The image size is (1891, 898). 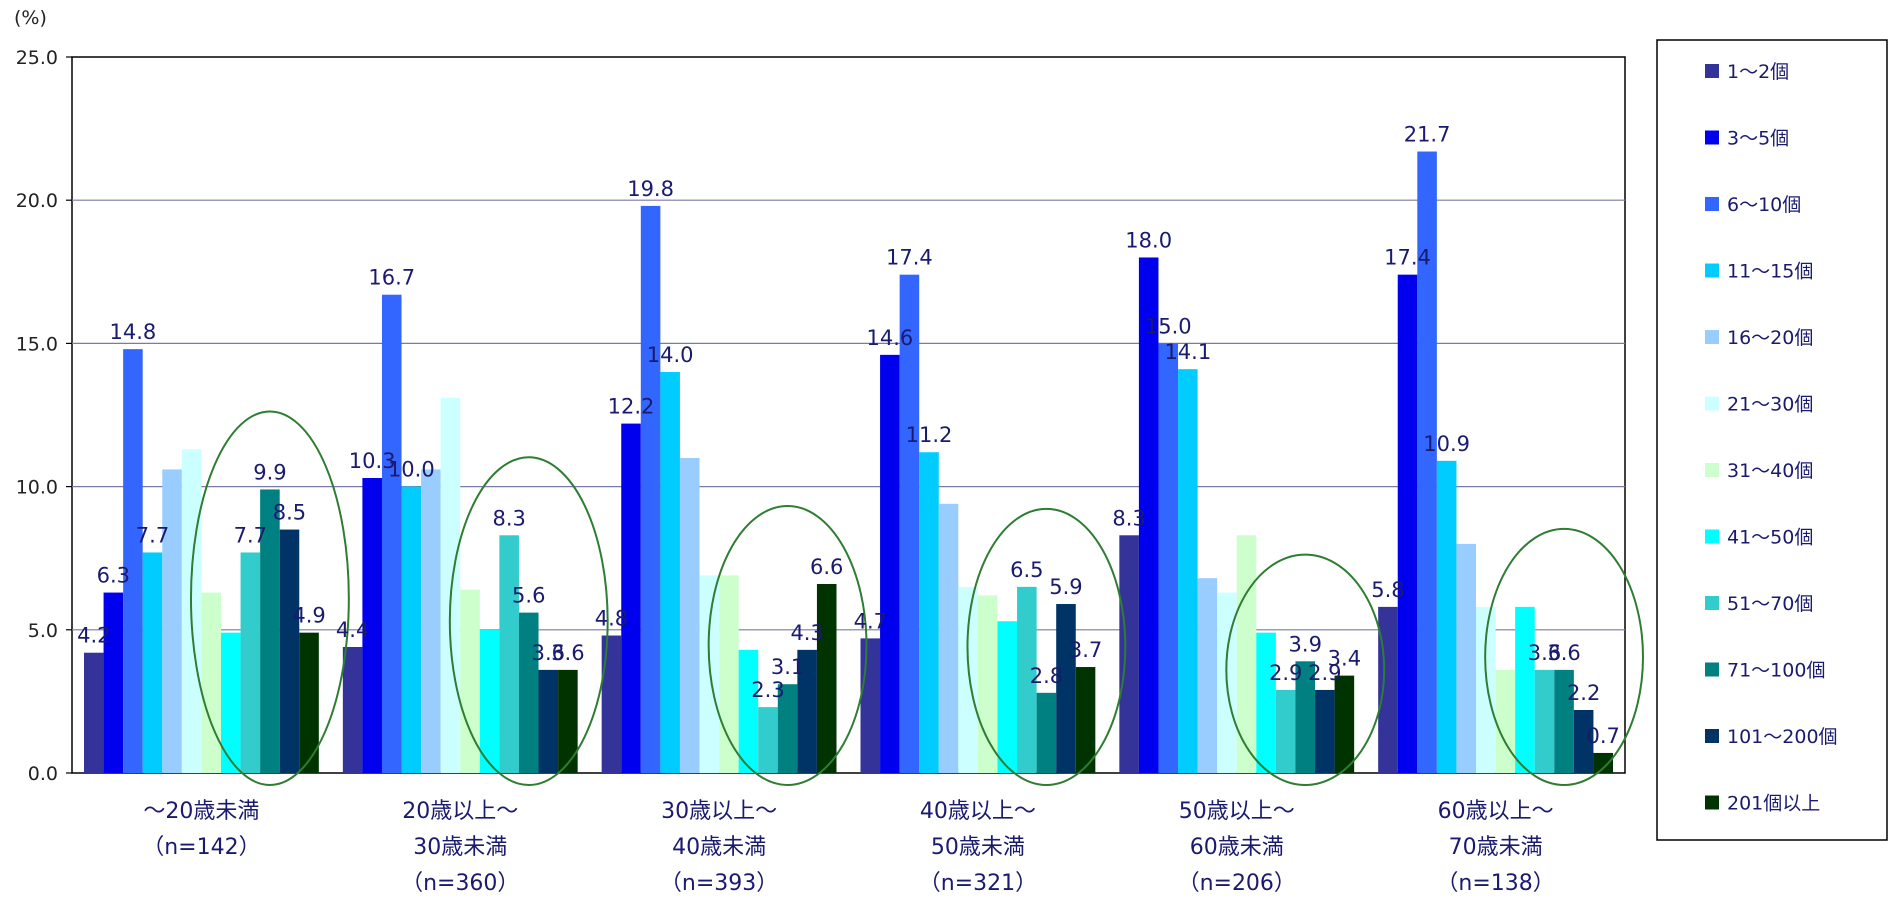 What do you see at coordinates (1776, 671) in the screenshot?
I see `legend-label: 71～100個` at bounding box center [1776, 671].